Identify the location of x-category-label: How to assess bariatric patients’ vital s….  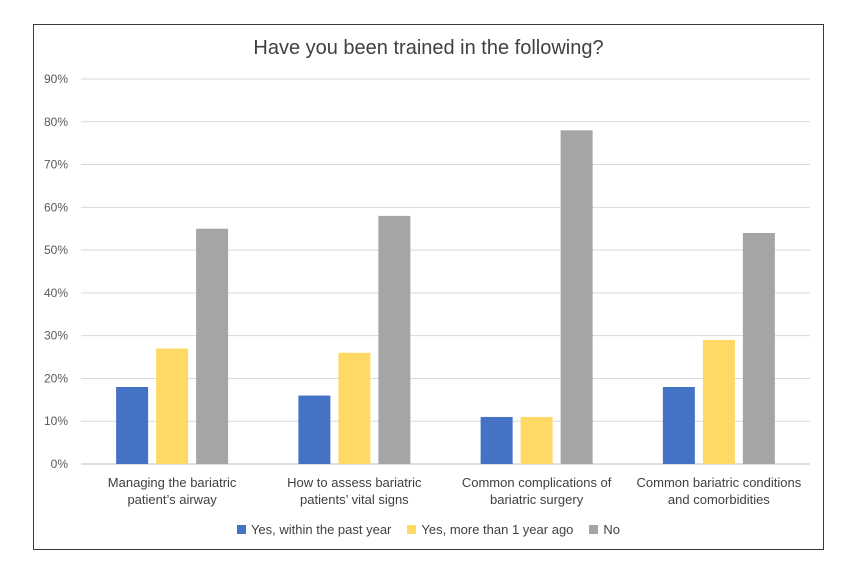
(354, 491).